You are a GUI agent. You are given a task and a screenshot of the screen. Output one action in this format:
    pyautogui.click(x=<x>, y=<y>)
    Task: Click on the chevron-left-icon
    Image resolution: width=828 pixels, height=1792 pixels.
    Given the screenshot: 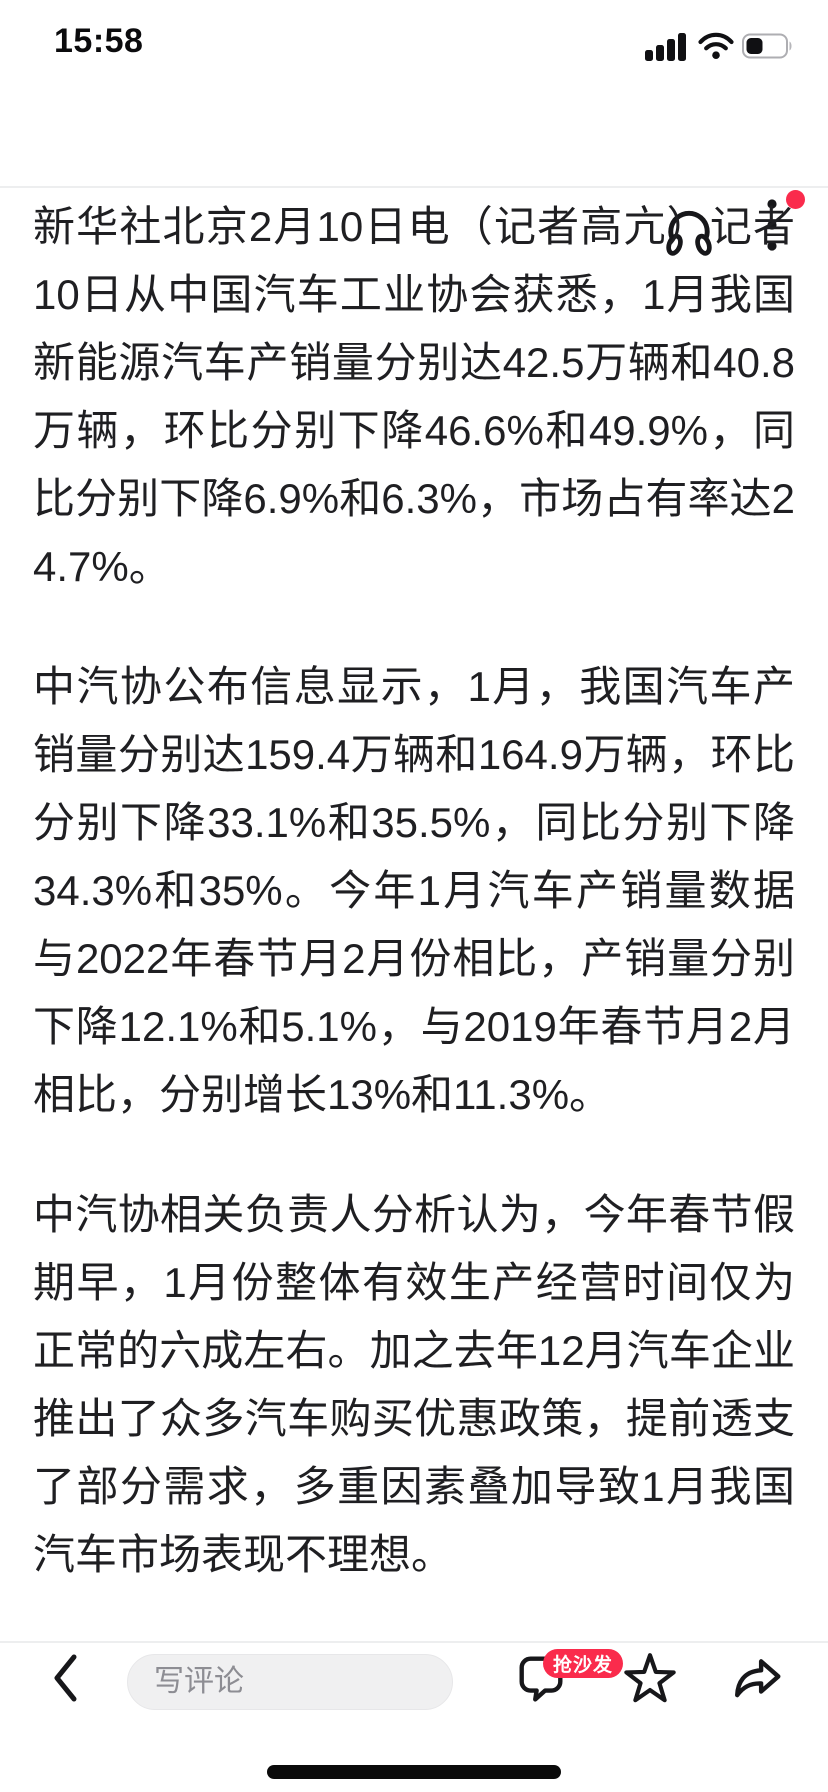 What is the action you would take?
    pyautogui.click(x=65, y=1680)
    